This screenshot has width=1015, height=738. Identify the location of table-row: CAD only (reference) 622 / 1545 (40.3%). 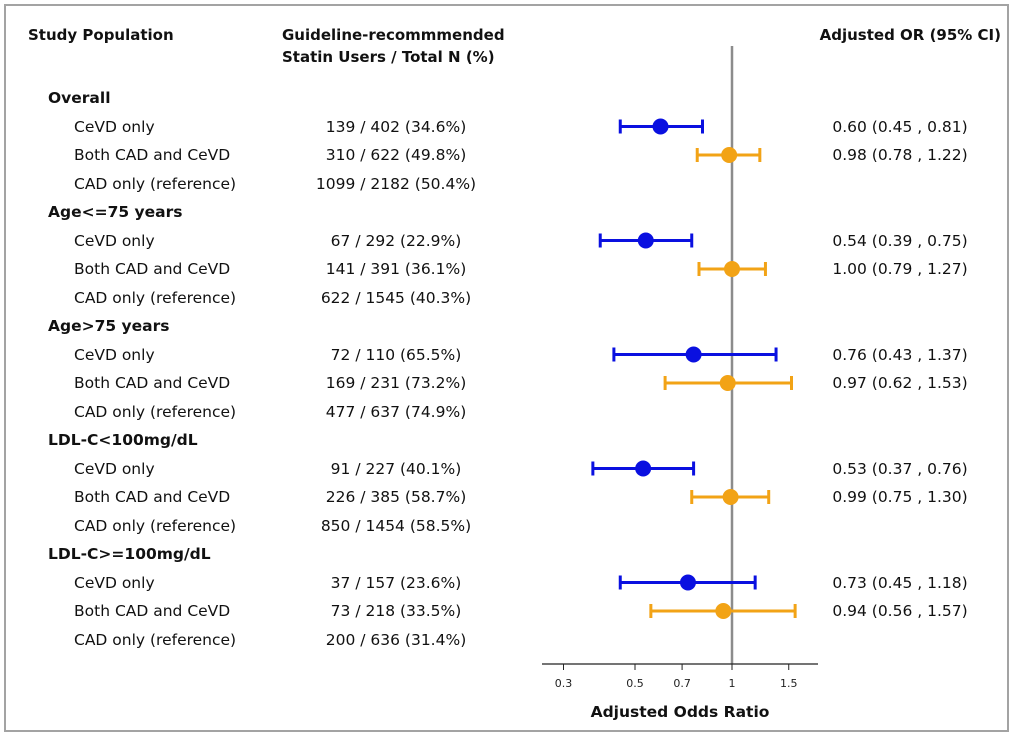
(507, 298).